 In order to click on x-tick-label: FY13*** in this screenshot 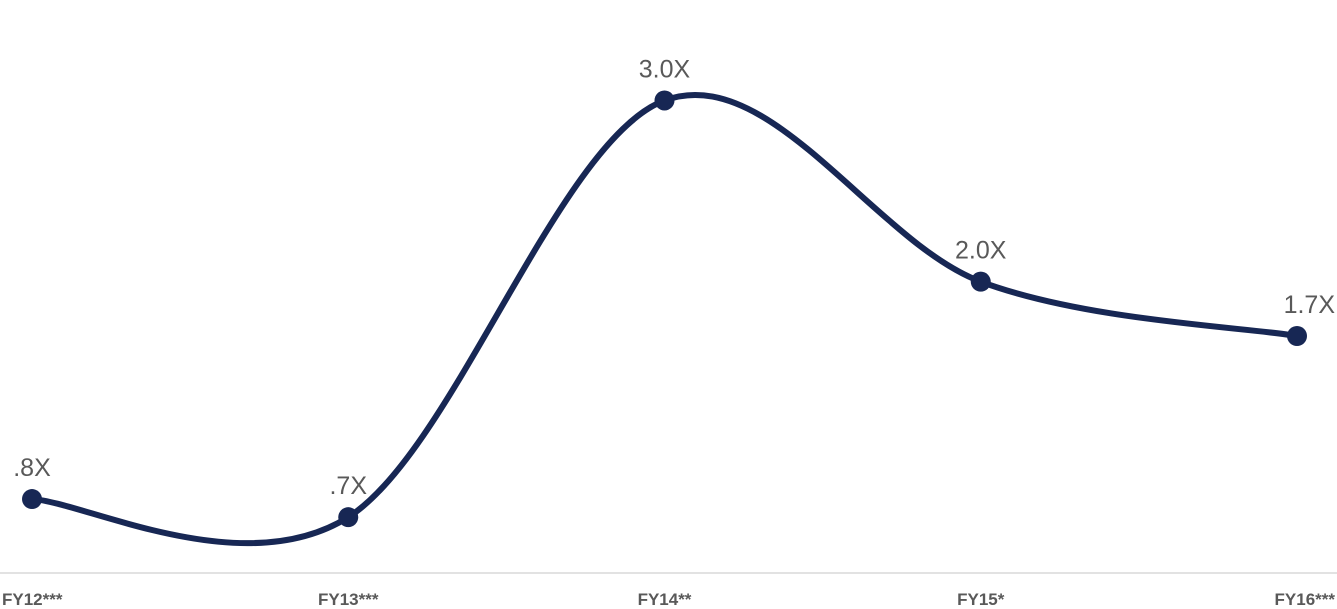, I will do `click(348, 599)`.